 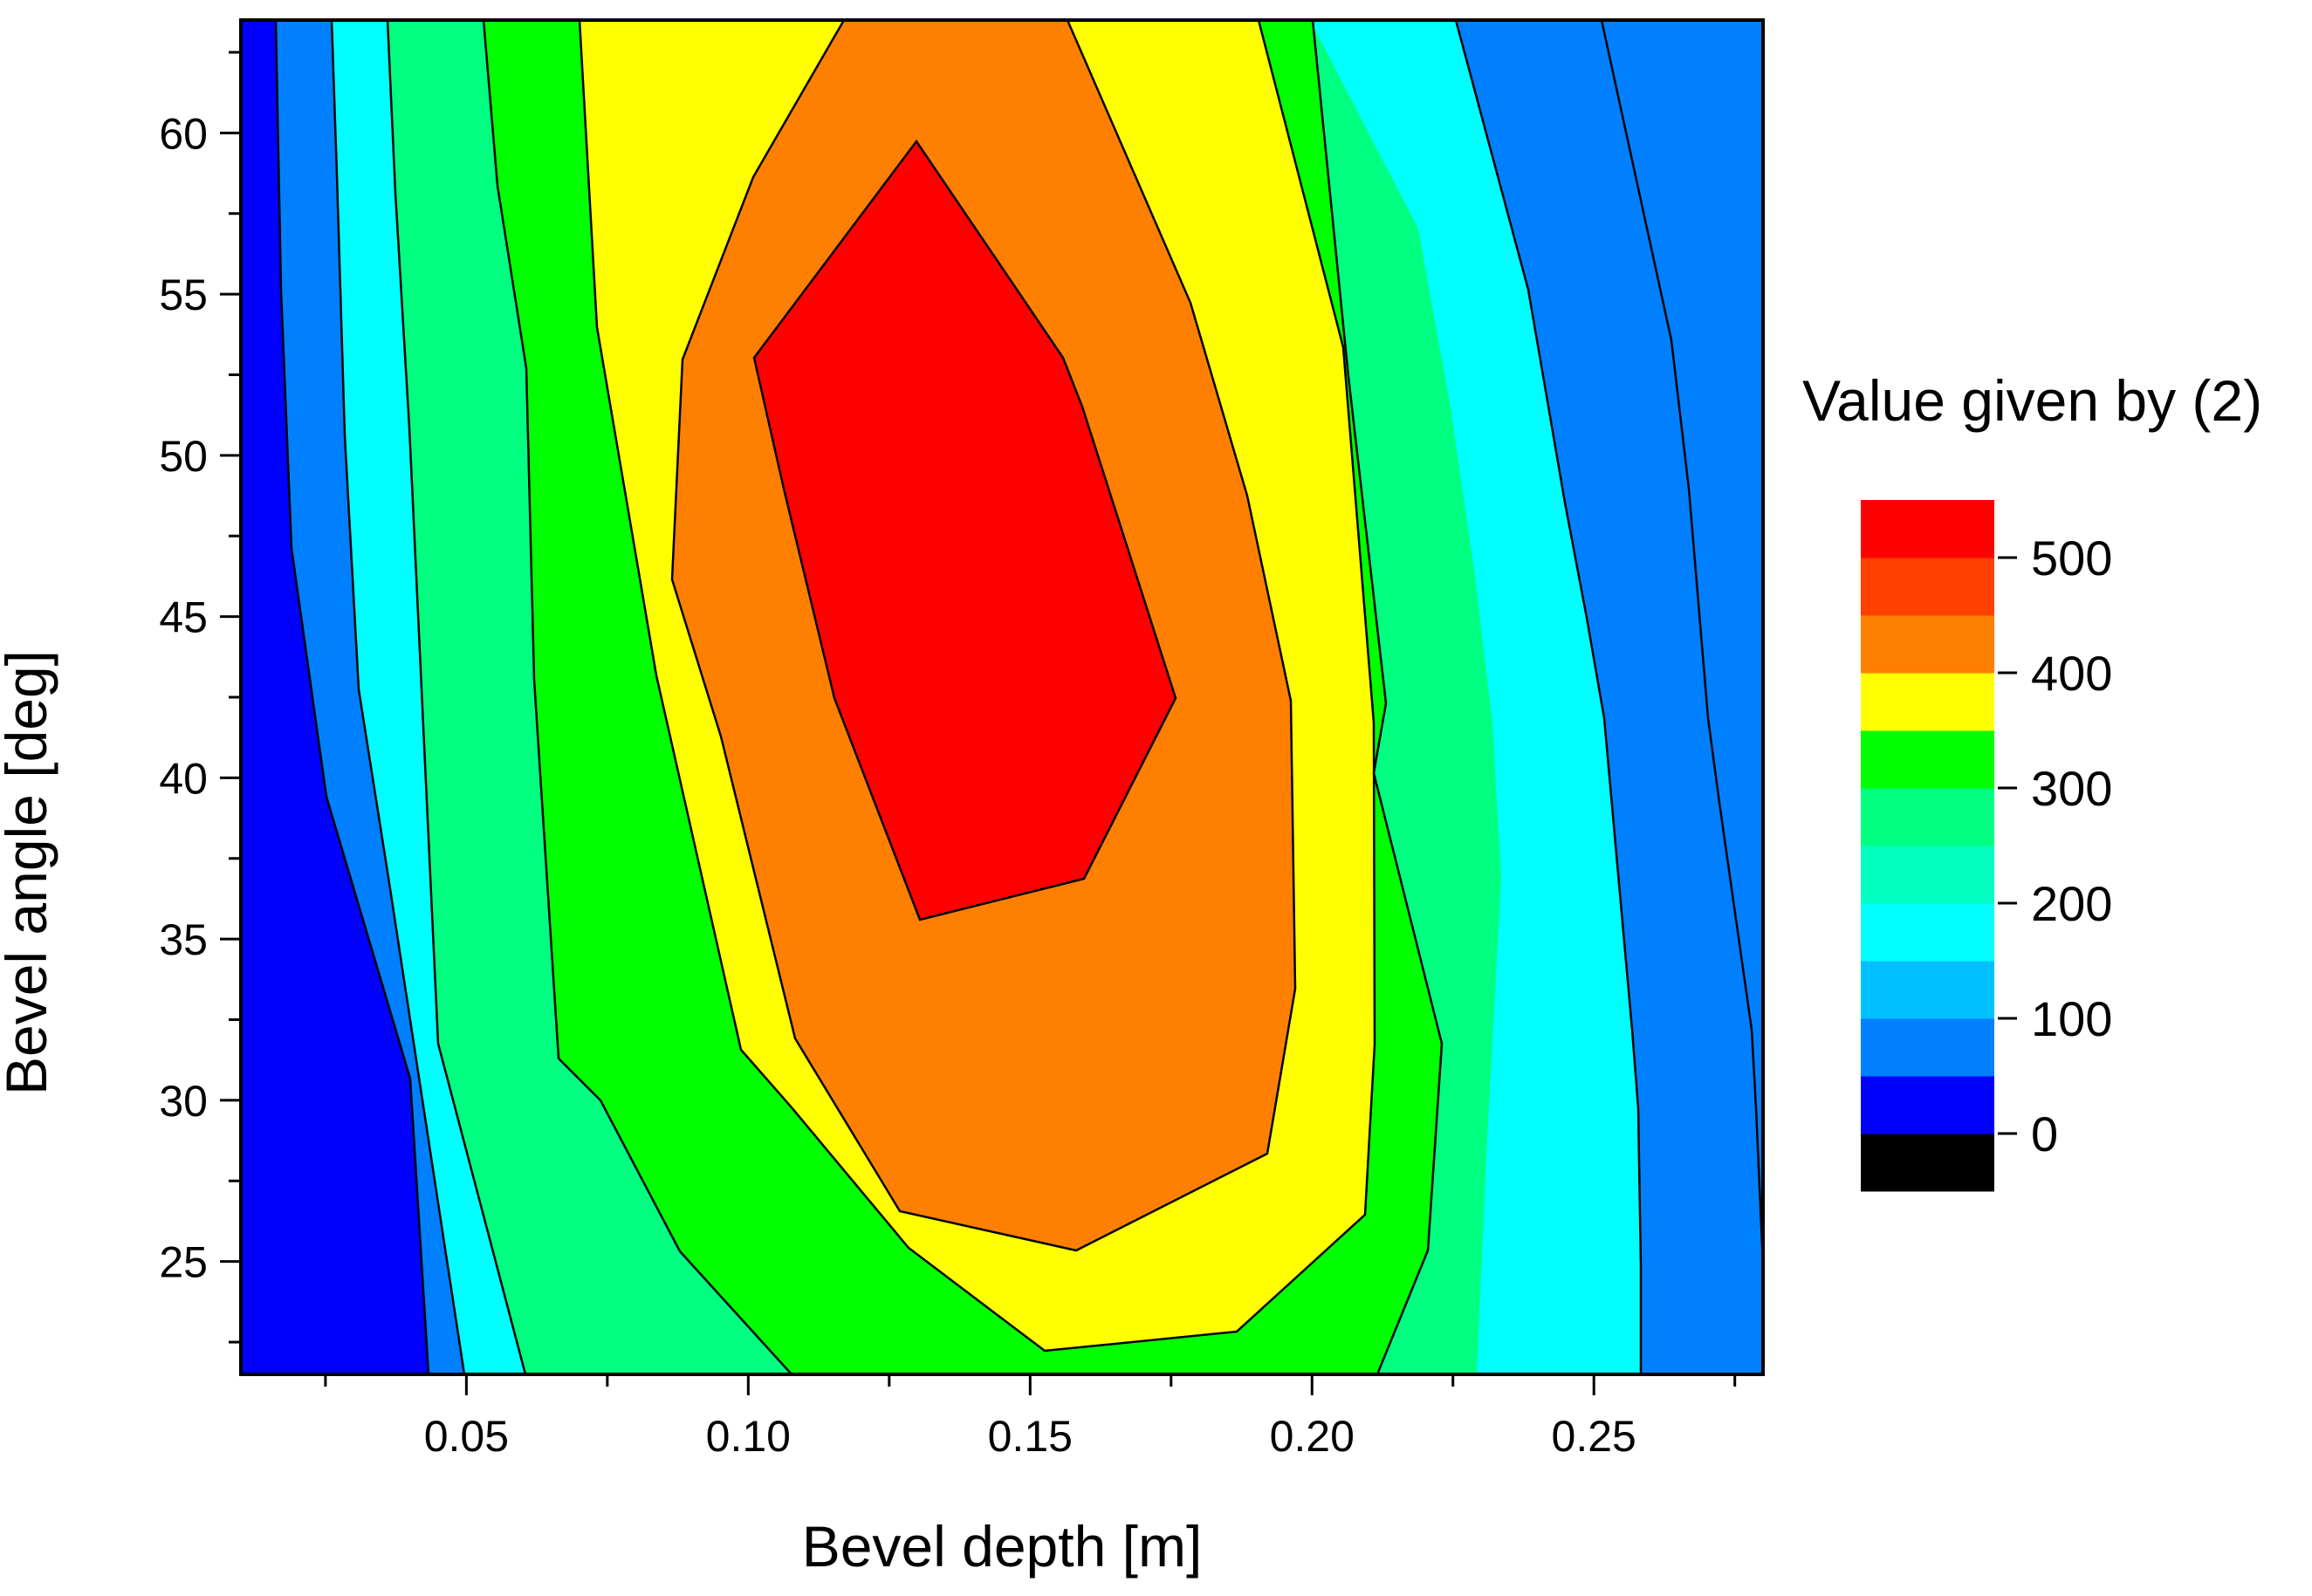 What do you see at coordinates (184, 295) in the screenshot?
I see `y-tick-label: 55` at bounding box center [184, 295].